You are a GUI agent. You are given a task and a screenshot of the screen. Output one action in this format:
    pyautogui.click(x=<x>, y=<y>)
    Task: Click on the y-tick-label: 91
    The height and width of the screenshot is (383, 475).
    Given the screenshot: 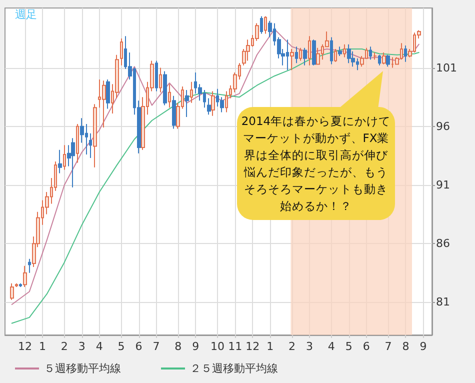 What is the action you would take?
    pyautogui.click(x=443, y=185)
    